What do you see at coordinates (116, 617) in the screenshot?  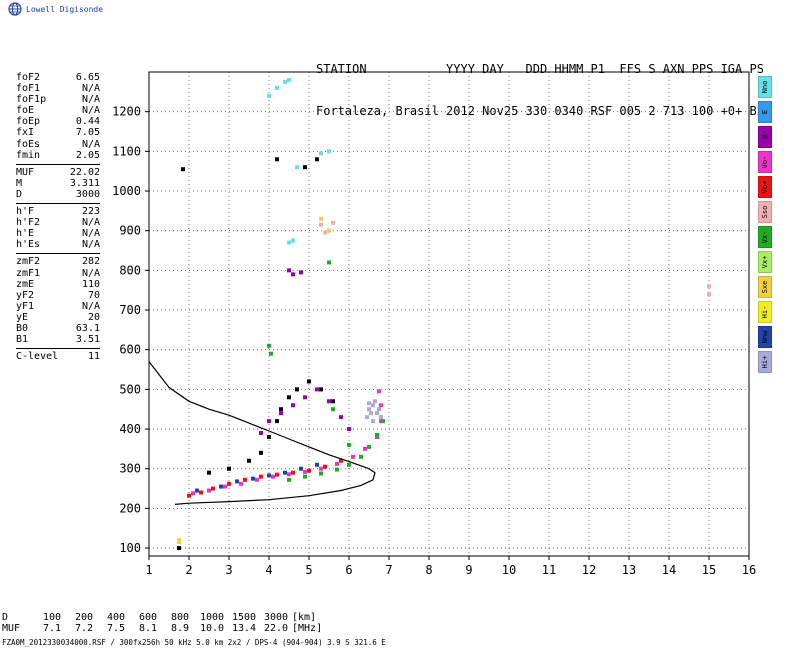 I see `distance-value: 400` at bounding box center [116, 617].